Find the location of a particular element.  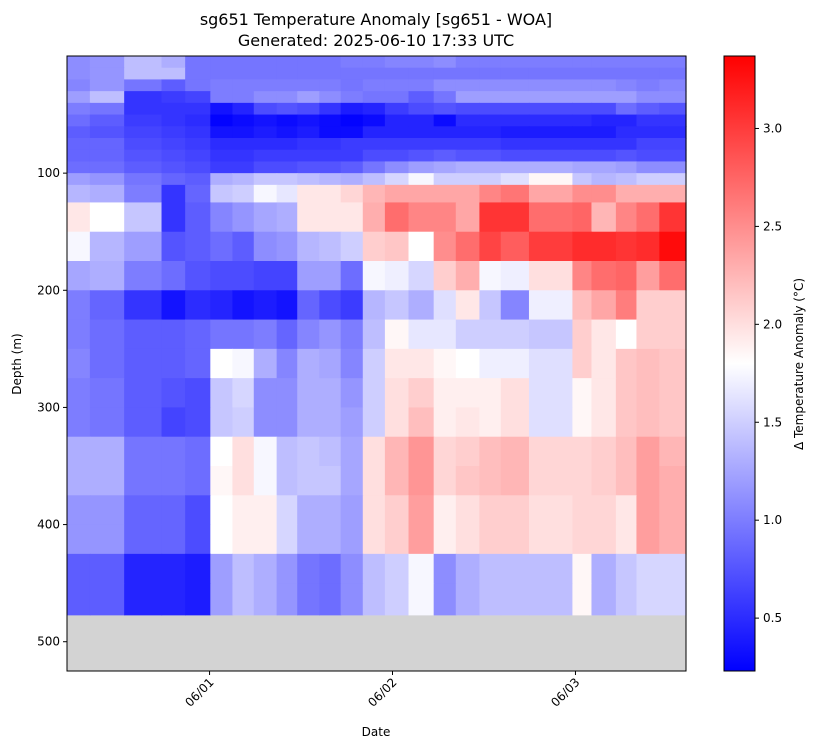

colorbar-gradient-bar is located at coordinates (739, 363).